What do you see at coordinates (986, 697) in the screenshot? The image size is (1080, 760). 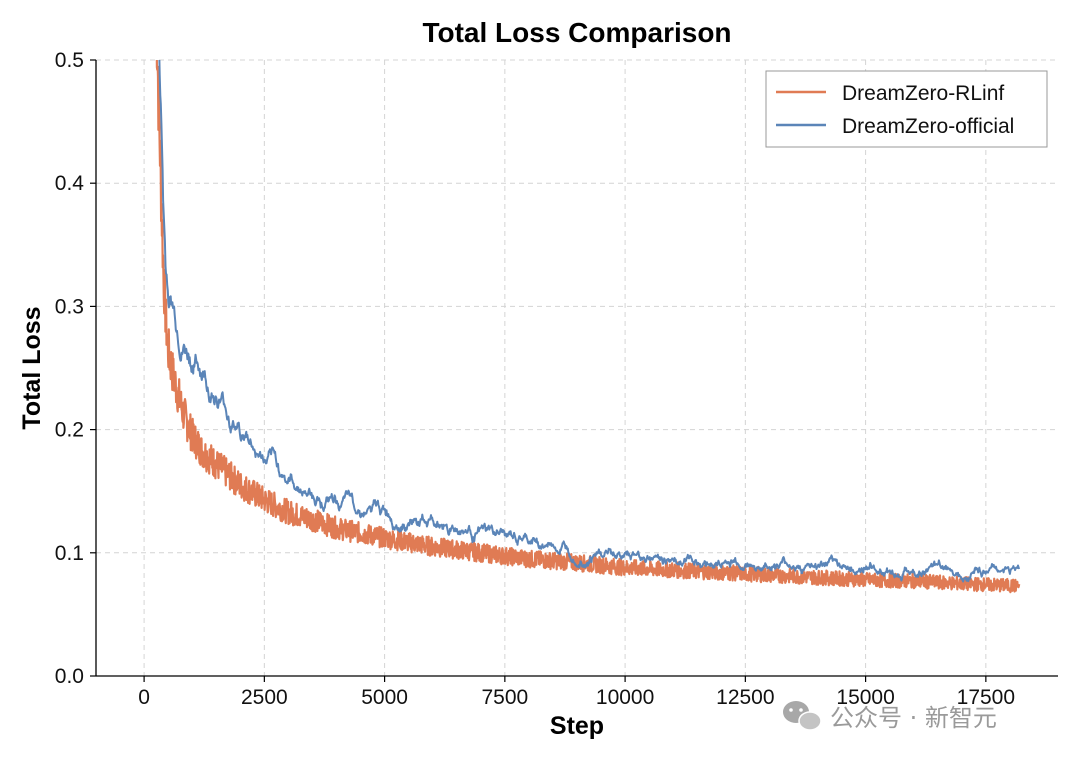 I see `x-tick-label: 17500` at bounding box center [986, 697].